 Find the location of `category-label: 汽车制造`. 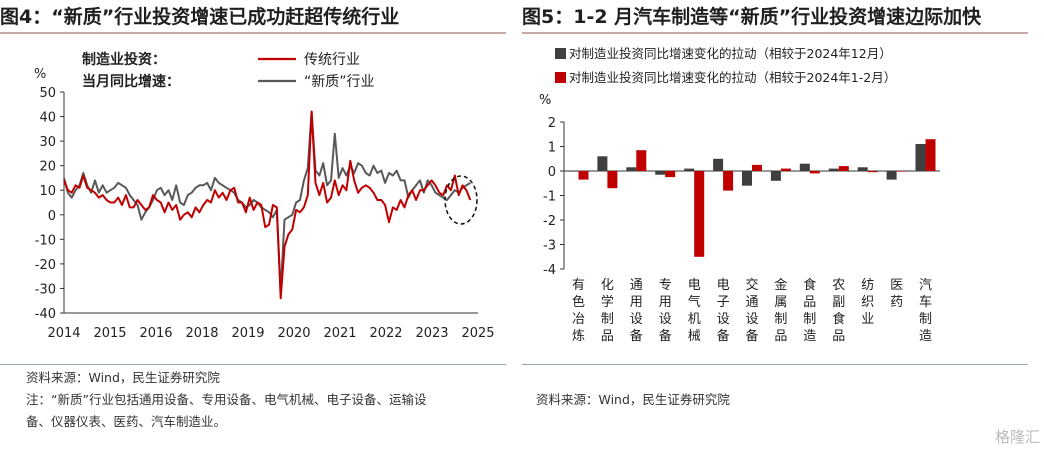

category-label: 汽车制造 is located at coordinates (925, 311).